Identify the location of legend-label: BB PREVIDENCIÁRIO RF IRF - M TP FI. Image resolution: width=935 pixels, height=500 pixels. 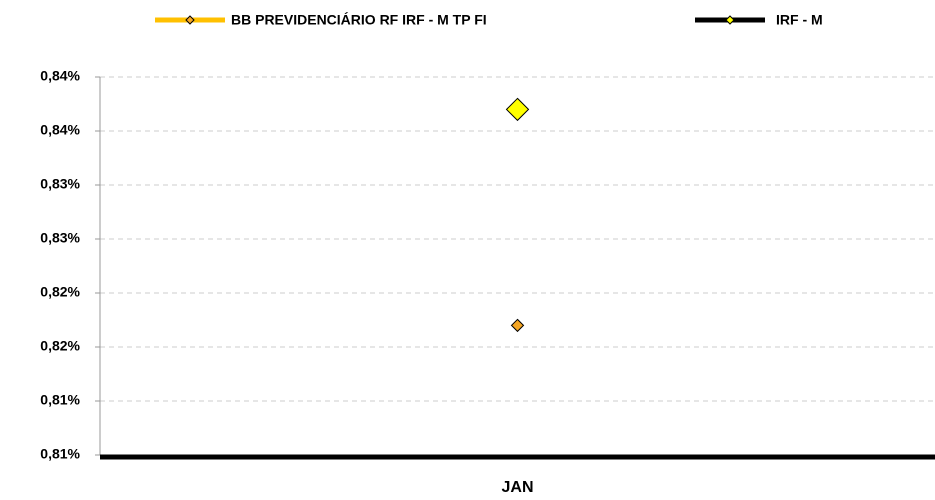
(359, 20).